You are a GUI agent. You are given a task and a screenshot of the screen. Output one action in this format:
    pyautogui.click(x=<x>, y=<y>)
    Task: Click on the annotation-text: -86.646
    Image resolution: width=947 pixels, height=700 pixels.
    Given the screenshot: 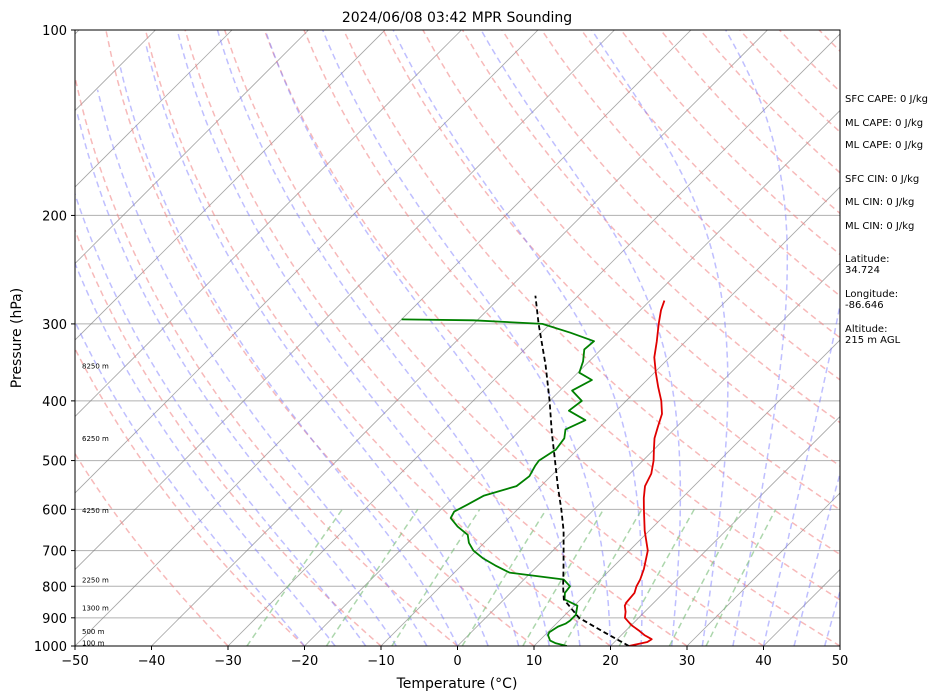 What is the action you would take?
    pyautogui.click(x=864, y=305)
    